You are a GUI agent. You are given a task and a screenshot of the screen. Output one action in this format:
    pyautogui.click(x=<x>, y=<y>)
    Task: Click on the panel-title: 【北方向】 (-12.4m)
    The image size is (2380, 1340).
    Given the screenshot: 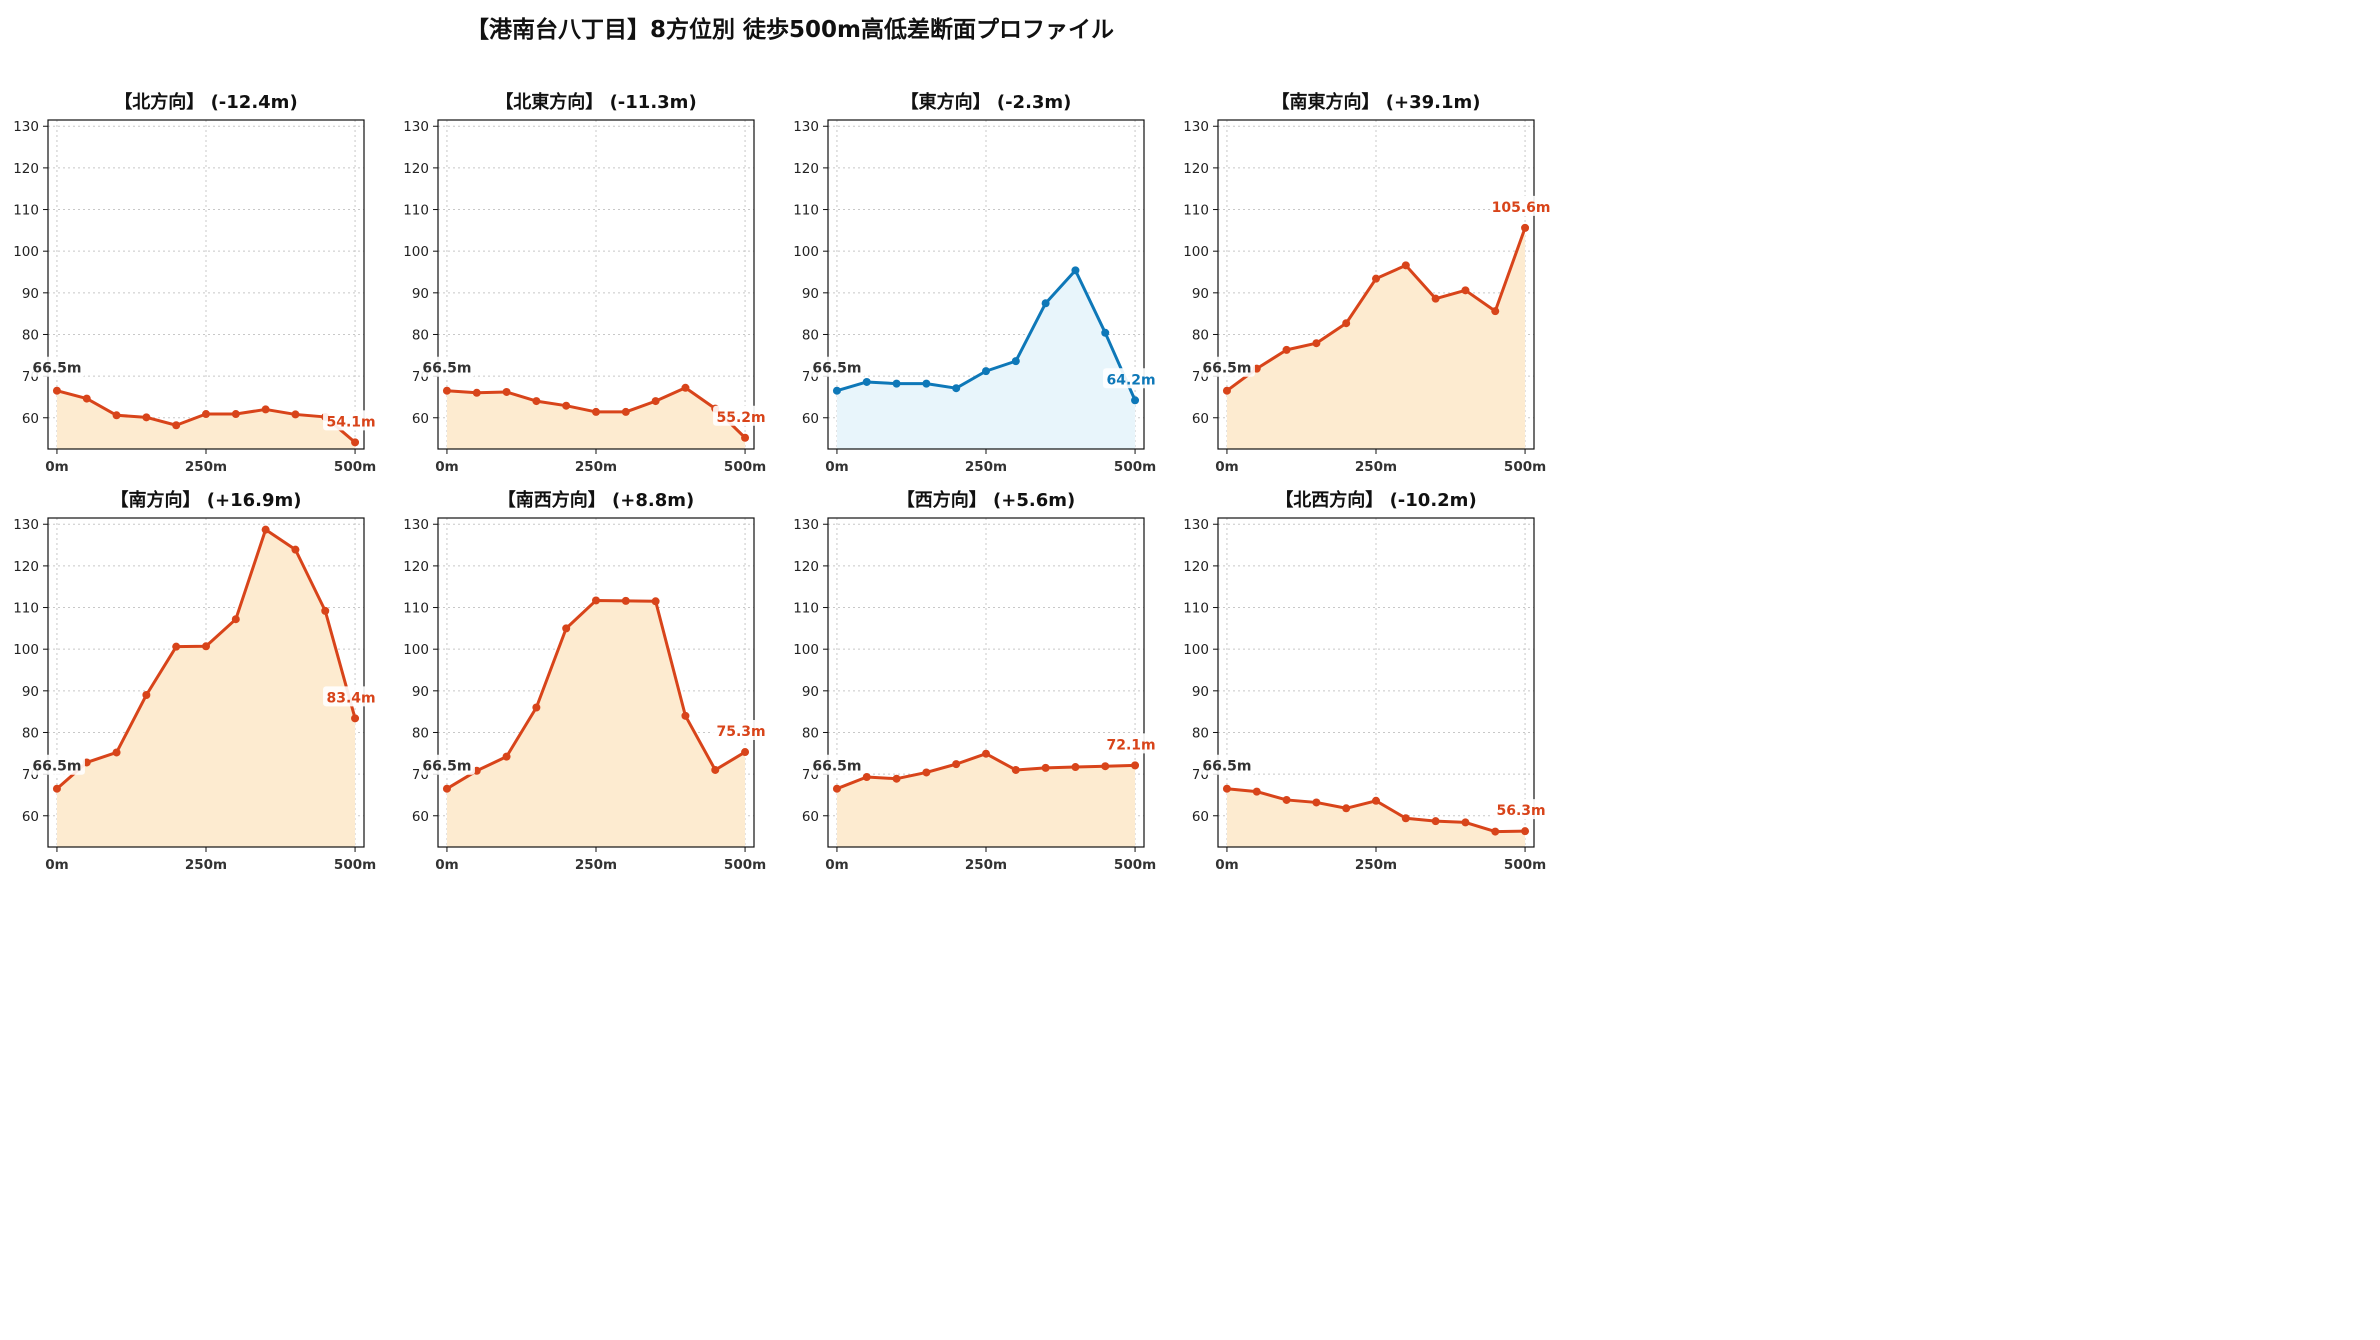 What is the action you would take?
    pyautogui.click(x=205, y=102)
    